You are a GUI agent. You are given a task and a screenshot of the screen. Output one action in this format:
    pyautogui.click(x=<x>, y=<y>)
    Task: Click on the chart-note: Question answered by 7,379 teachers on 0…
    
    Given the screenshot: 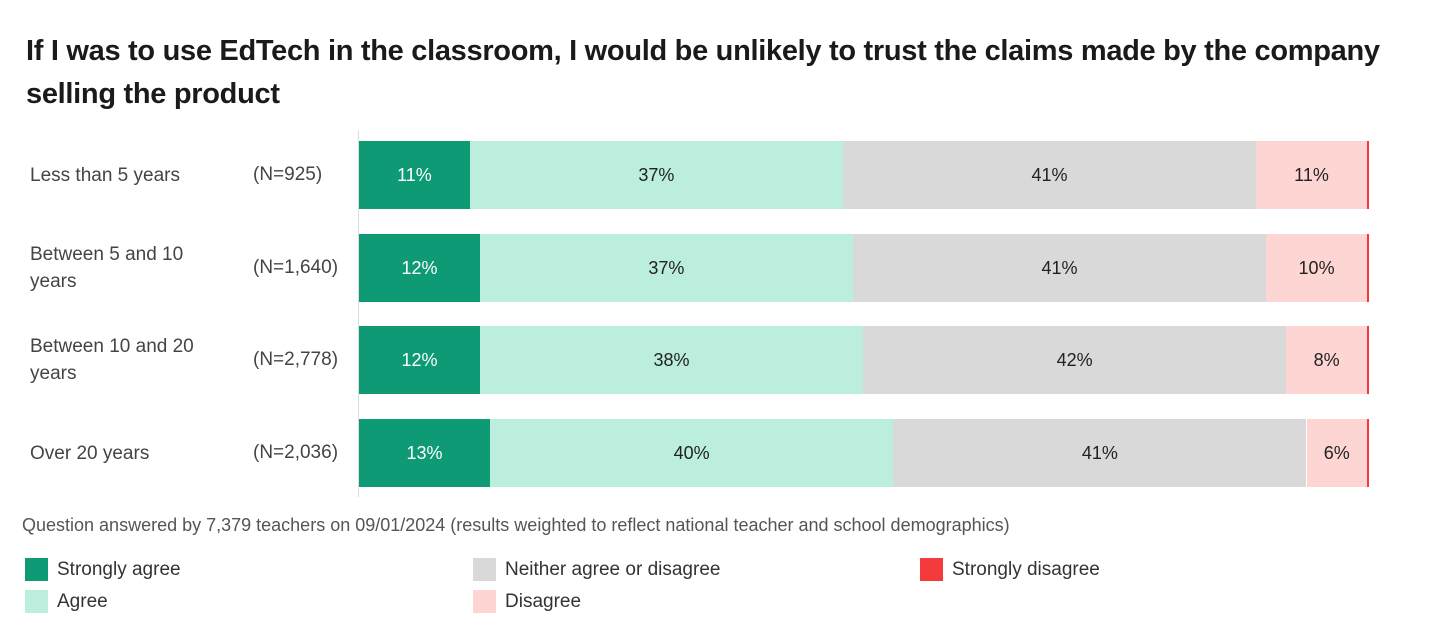 What is the action you would take?
    pyautogui.click(x=516, y=525)
    